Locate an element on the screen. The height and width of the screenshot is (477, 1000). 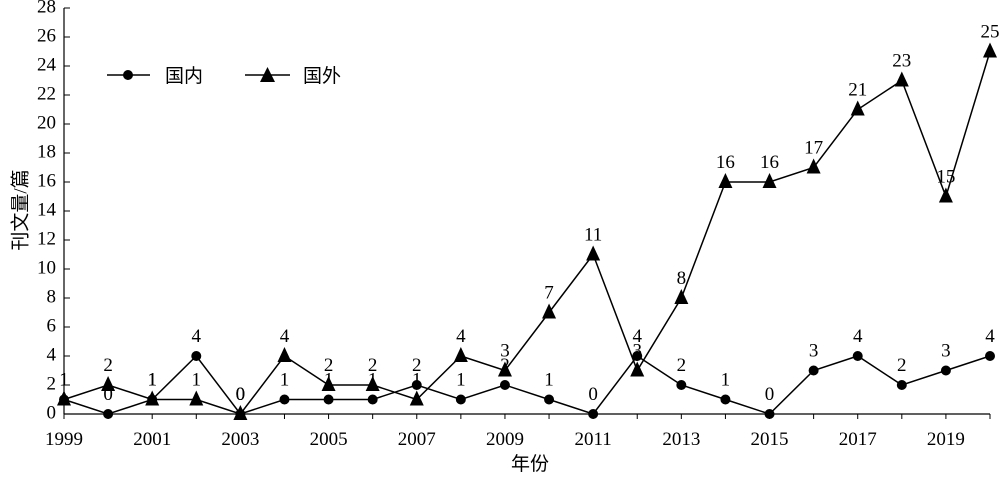
legend-circle-marker is located at coordinates (128, 75).